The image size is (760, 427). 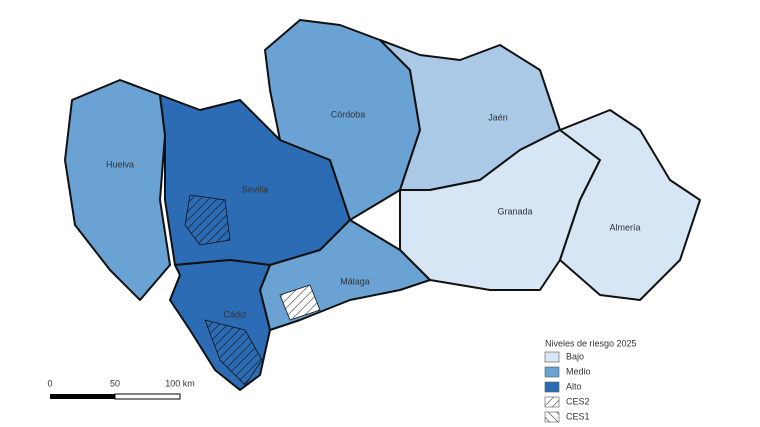 What do you see at coordinates (180, 383) in the screenshot?
I see `scale-label: 100 km` at bounding box center [180, 383].